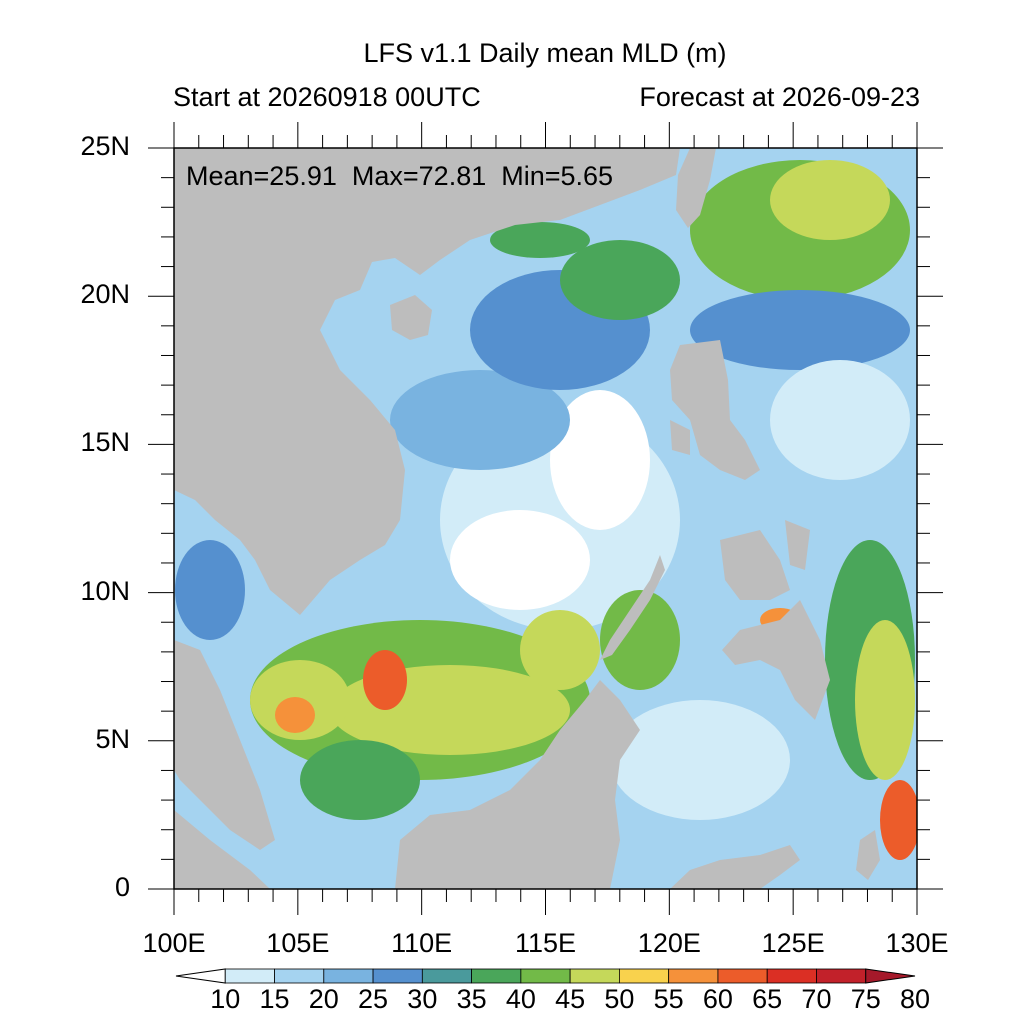  Describe the element at coordinates (915, 999) in the screenshot. I see `colorbar-level-label: 80` at that location.